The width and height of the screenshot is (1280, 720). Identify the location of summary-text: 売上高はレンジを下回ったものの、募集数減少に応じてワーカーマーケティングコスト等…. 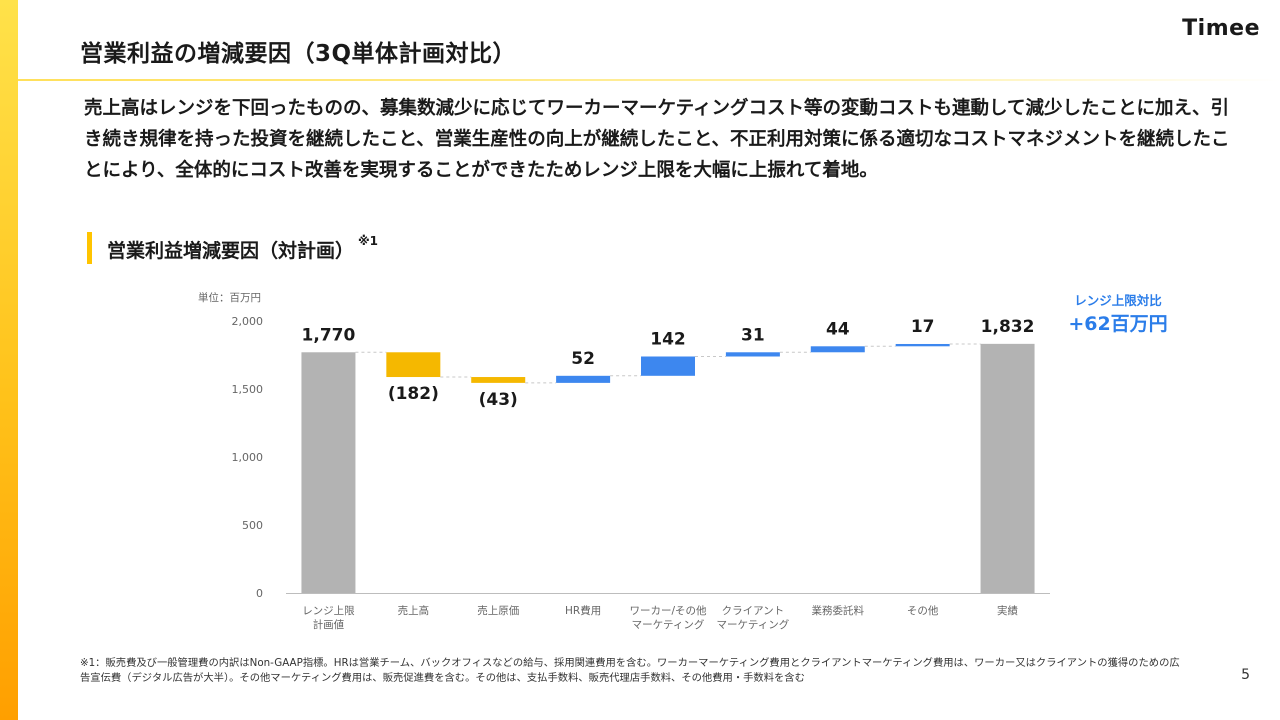
(657, 139).